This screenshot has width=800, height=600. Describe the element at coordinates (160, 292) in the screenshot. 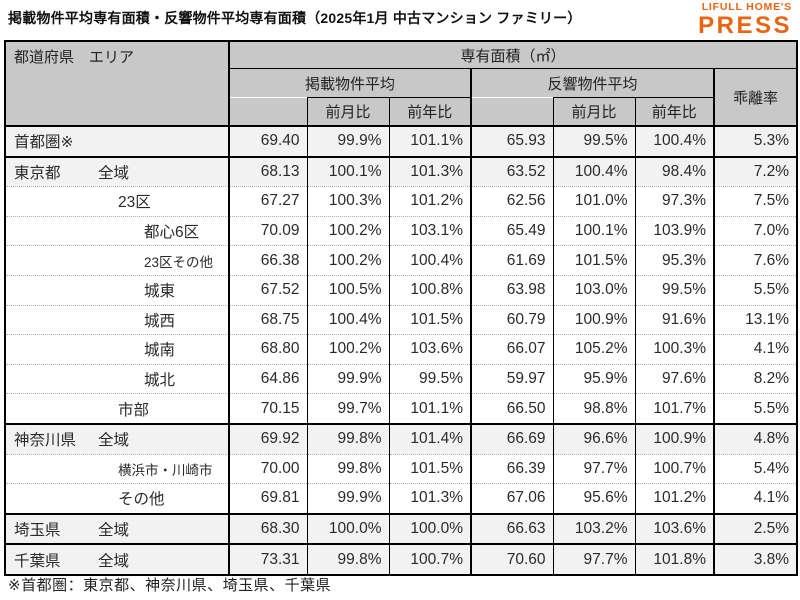

I see `area-name: 城東` at that location.